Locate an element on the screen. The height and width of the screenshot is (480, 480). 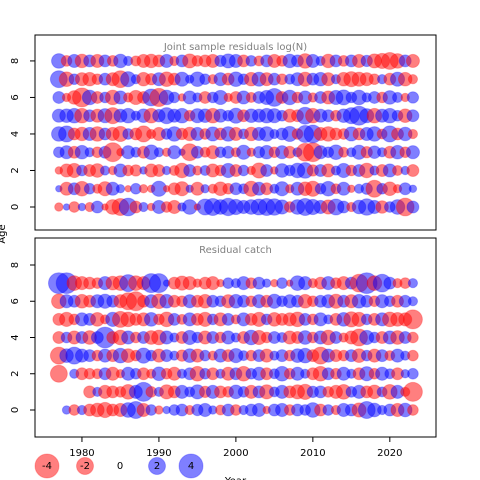
y-axis-label: Age is located at coordinates (4, 233).